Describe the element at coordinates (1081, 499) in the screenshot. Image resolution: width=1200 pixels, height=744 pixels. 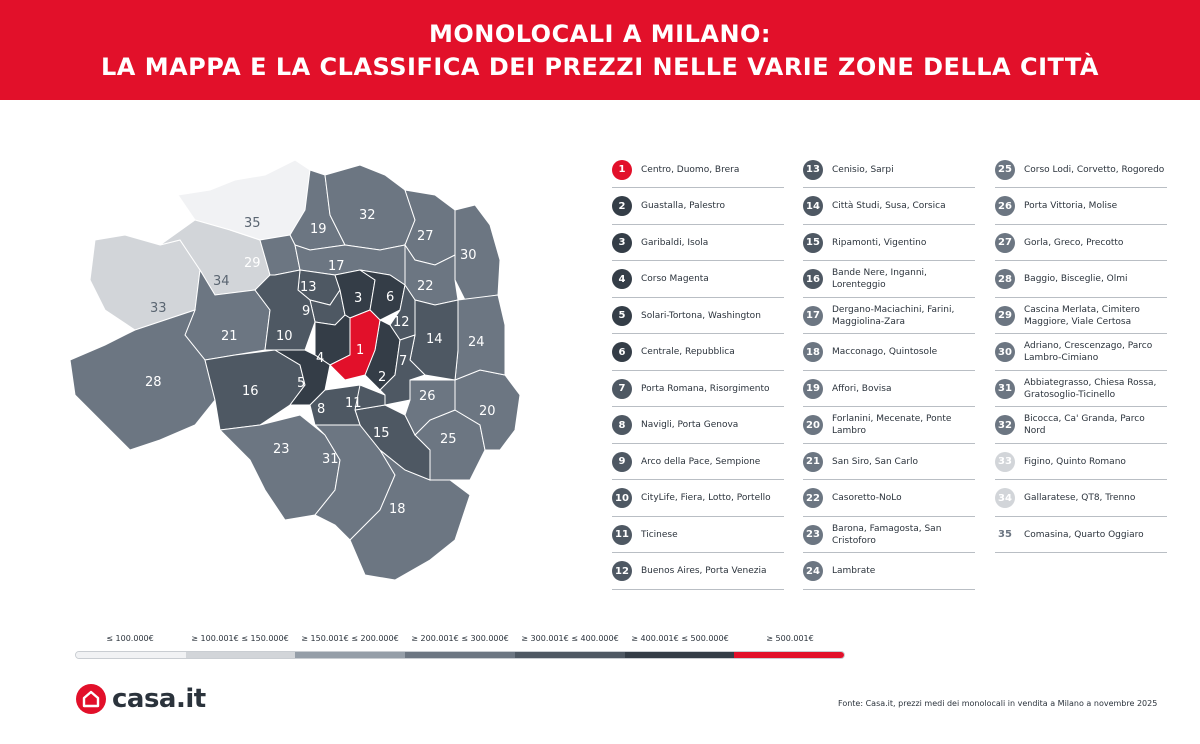
I see `zone-list-item: 34 Gallaratese, QT8, Trenno` at that location.